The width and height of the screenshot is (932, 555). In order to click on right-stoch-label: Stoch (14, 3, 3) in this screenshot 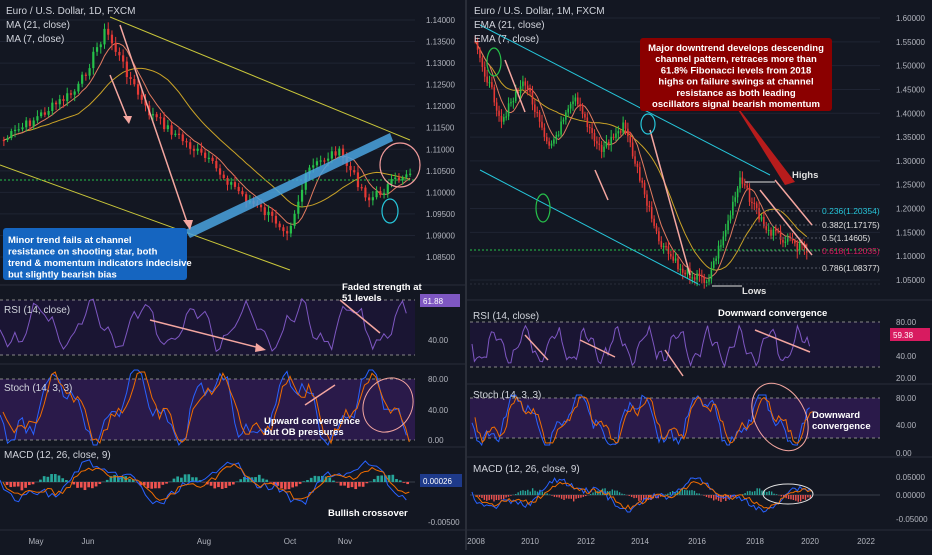, I will do `click(507, 395)`.